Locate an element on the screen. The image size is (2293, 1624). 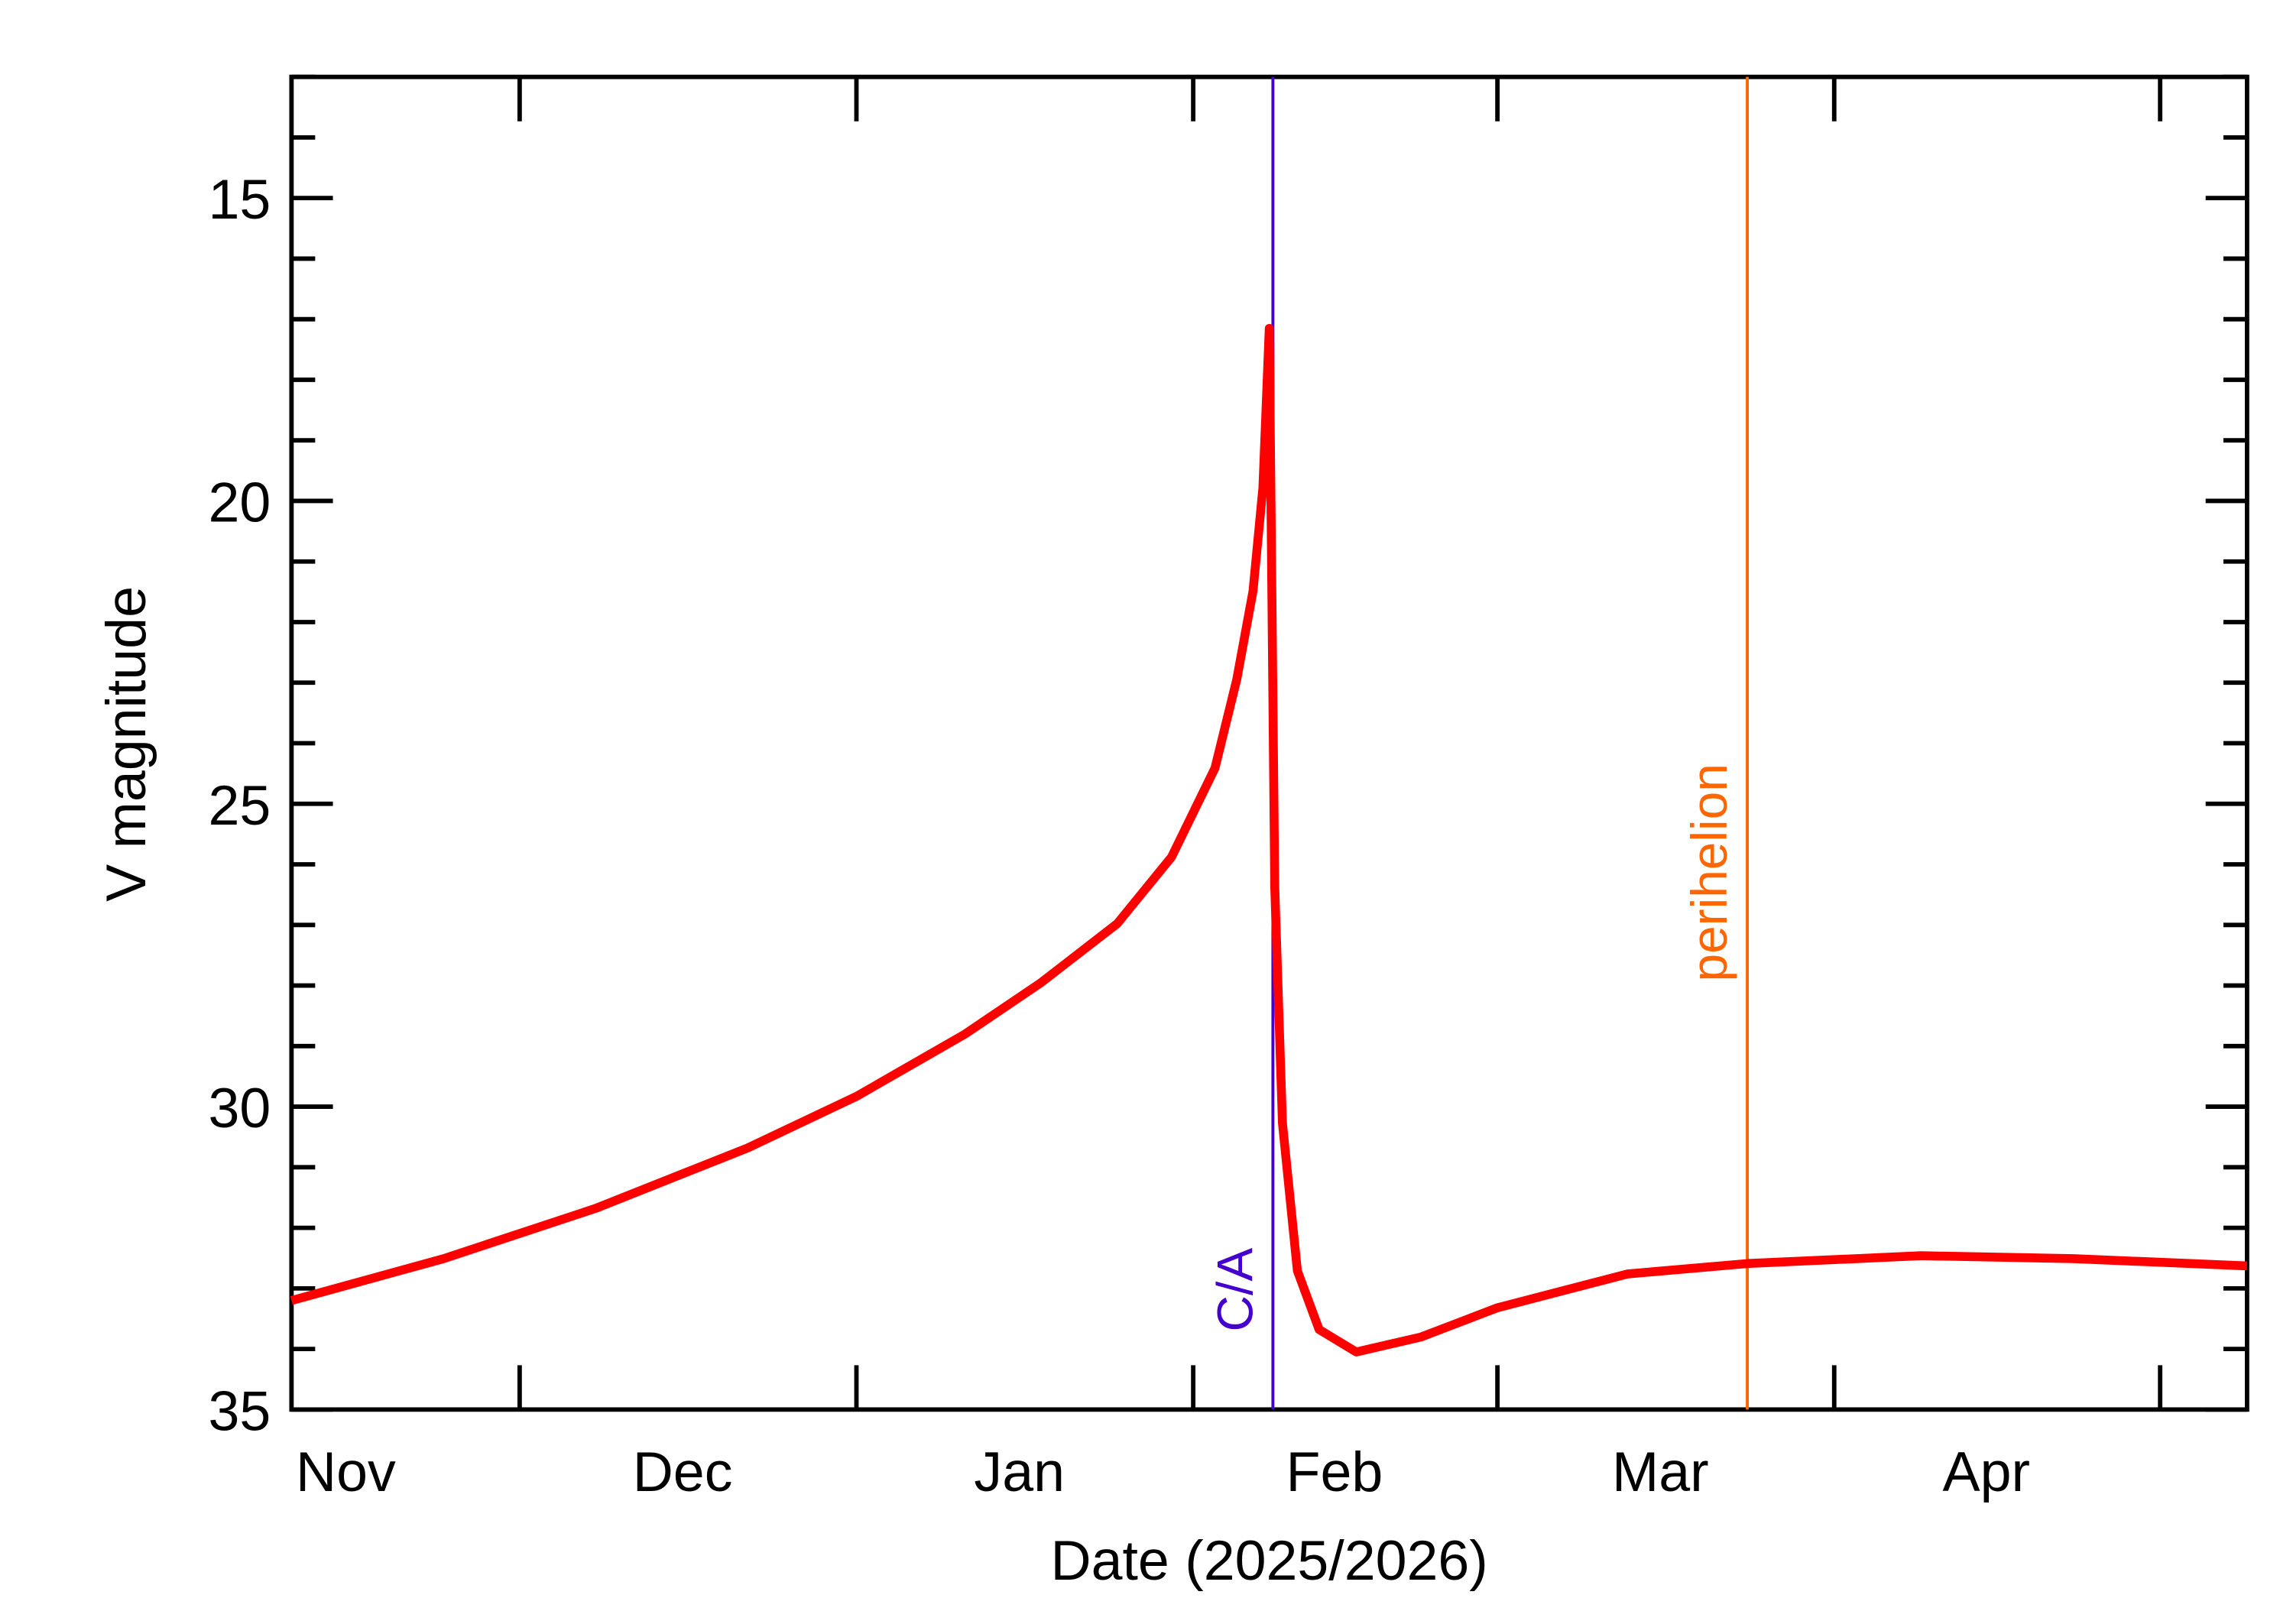
y-tick-label: 15 is located at coordinates (239, 199).